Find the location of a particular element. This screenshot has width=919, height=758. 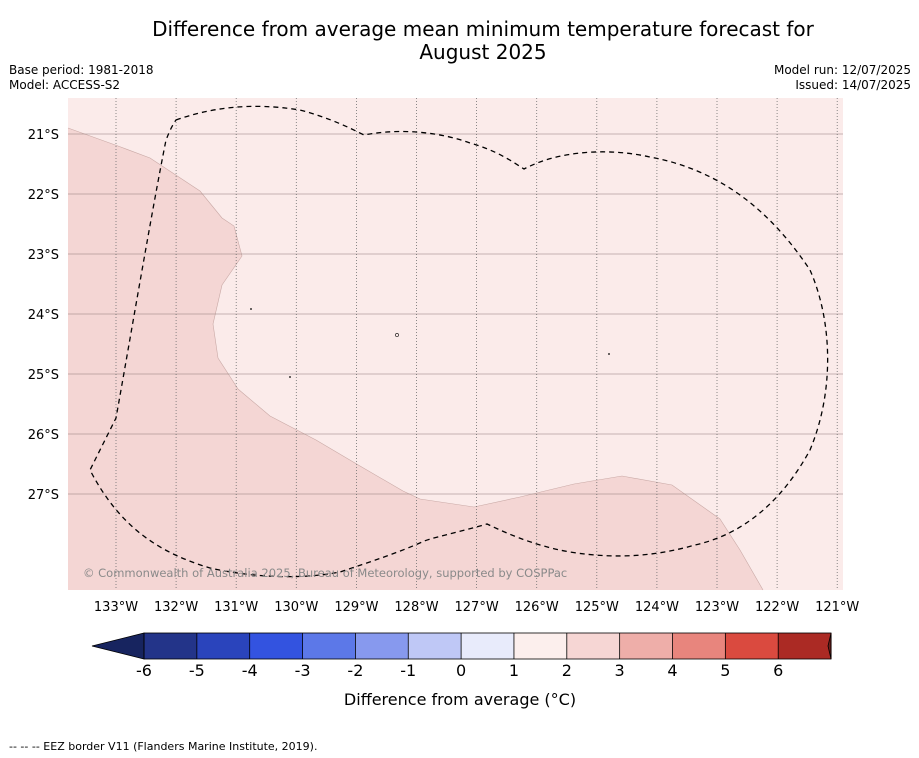

latitude-labels: 21°S 22°S 23°S 24°S 25°S 26°S 27°S is located at coordinates (43, 315).